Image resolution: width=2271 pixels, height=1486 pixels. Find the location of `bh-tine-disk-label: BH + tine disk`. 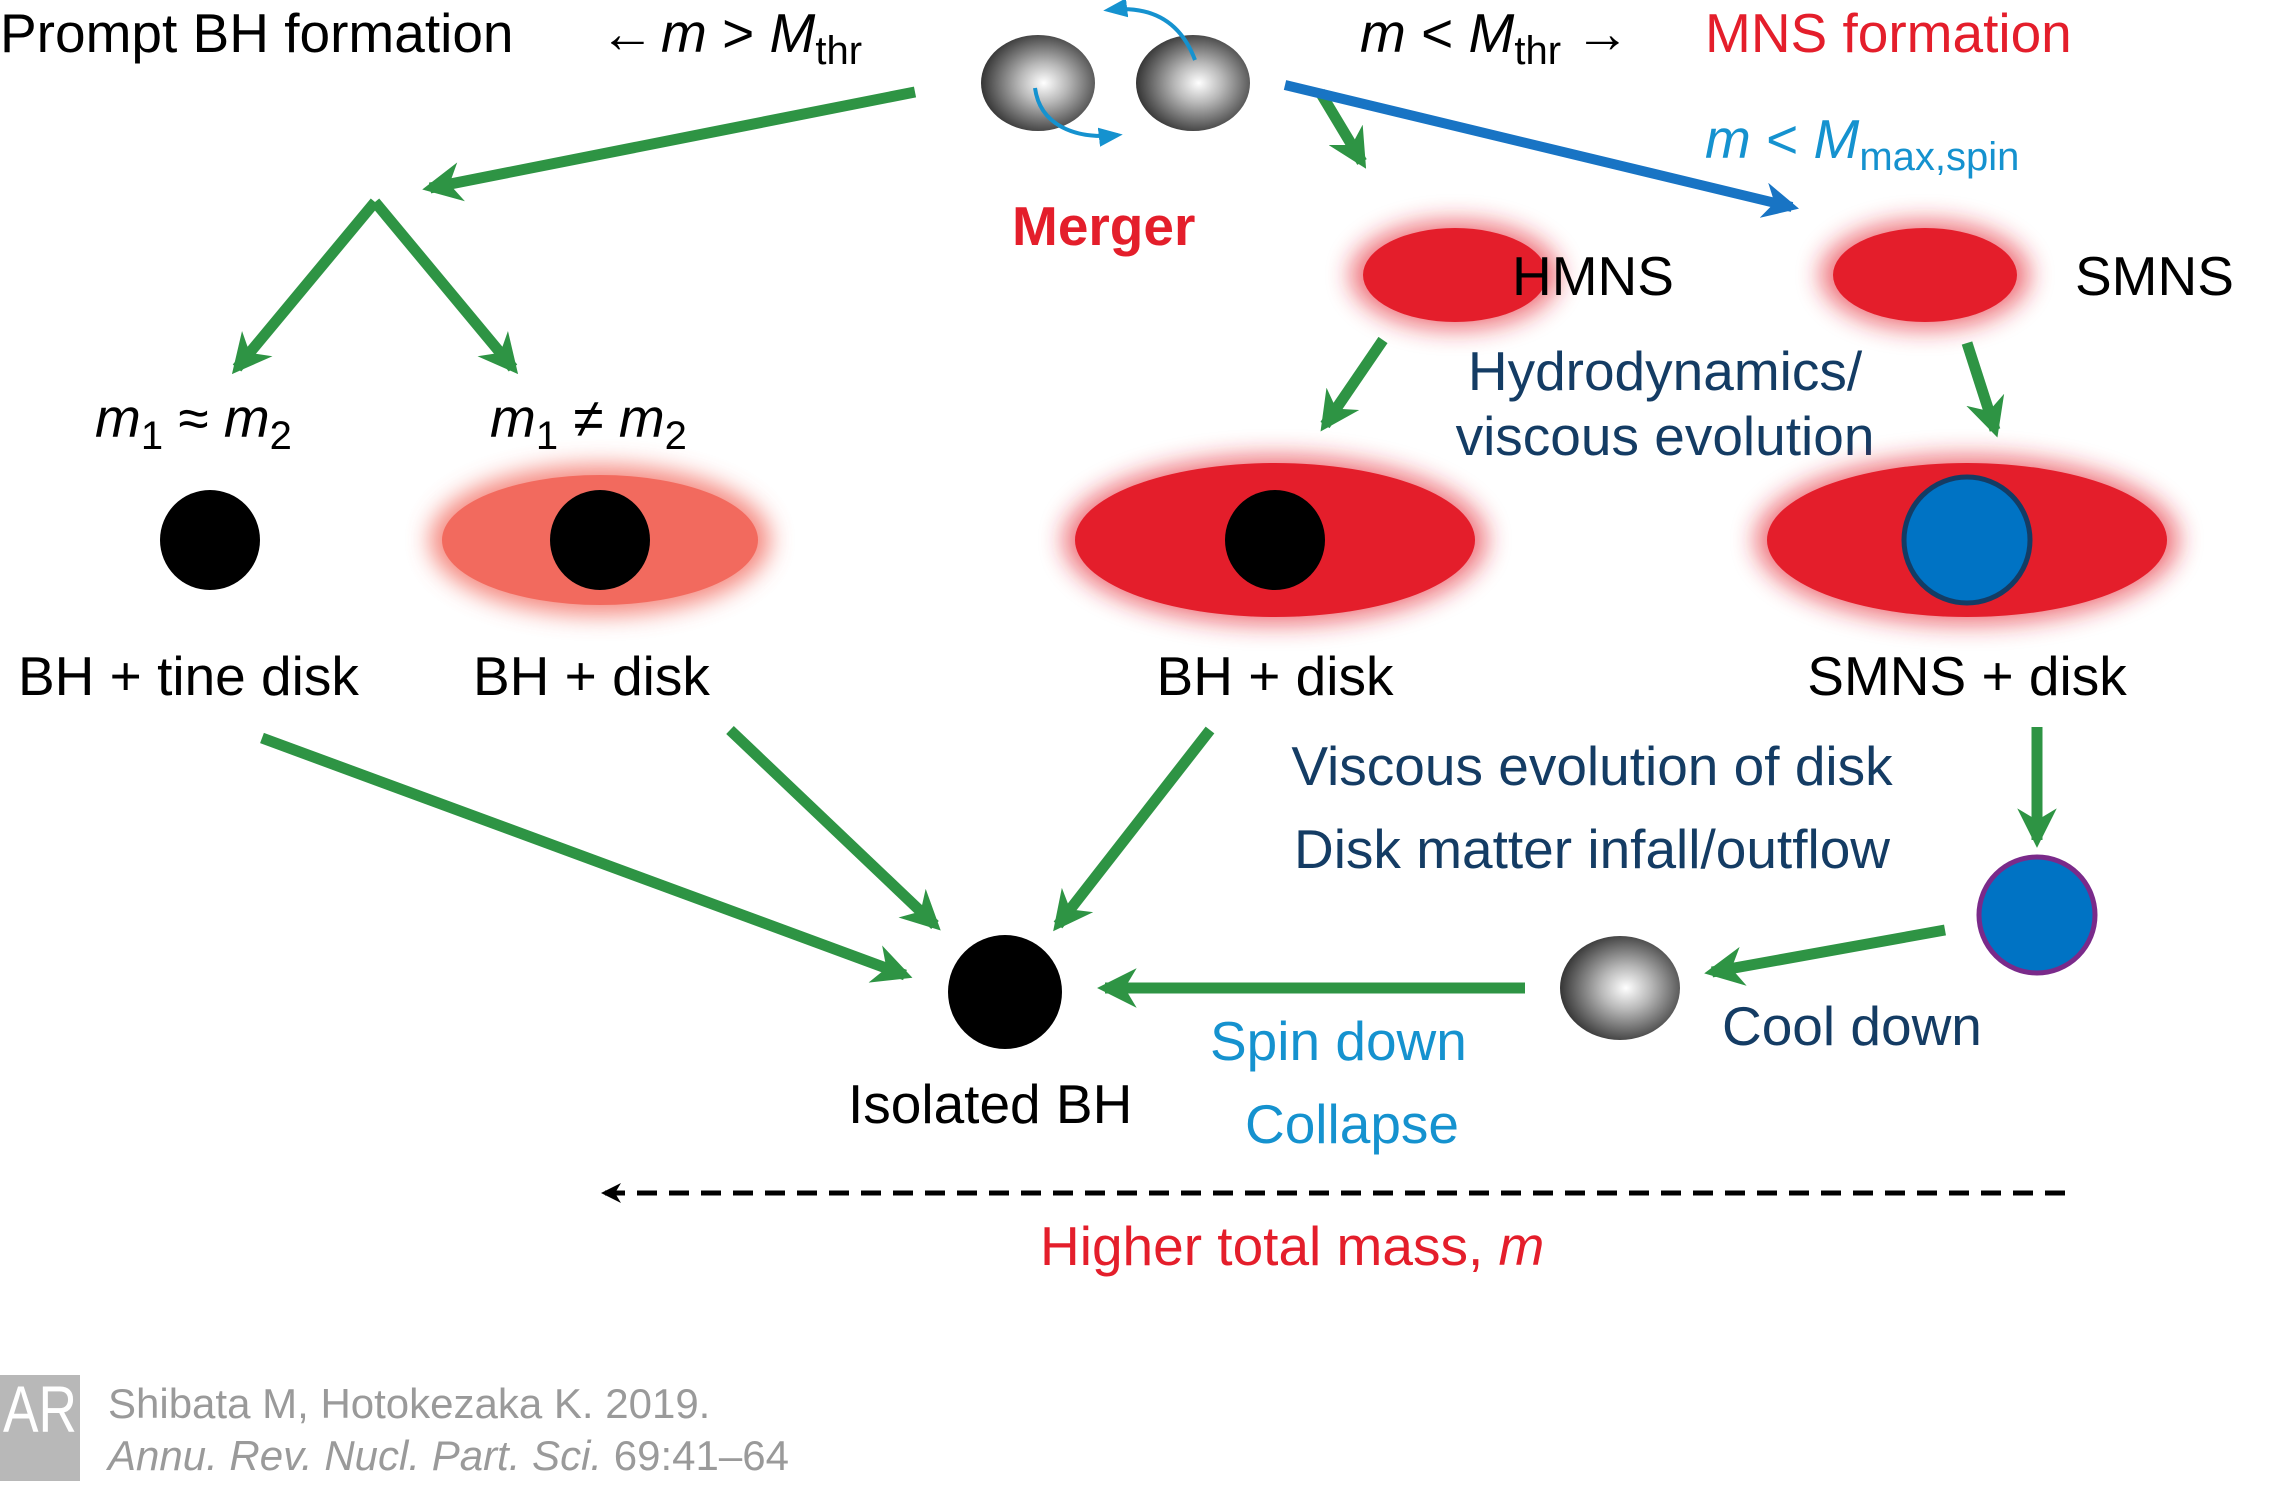

bh-tine-disk-label: BH + tine disk is located at coordinates (188, 676).